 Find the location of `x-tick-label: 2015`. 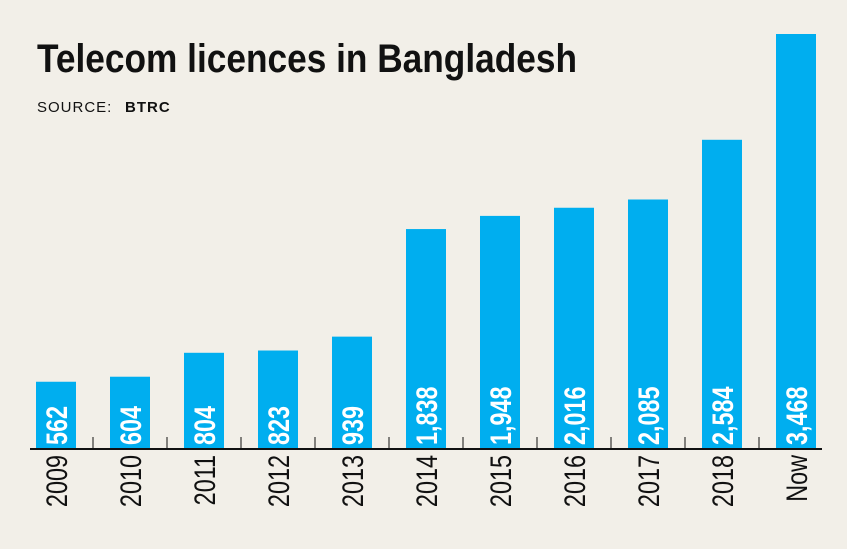

x-tick-label: 2015 is located at coordinates (501, 481).